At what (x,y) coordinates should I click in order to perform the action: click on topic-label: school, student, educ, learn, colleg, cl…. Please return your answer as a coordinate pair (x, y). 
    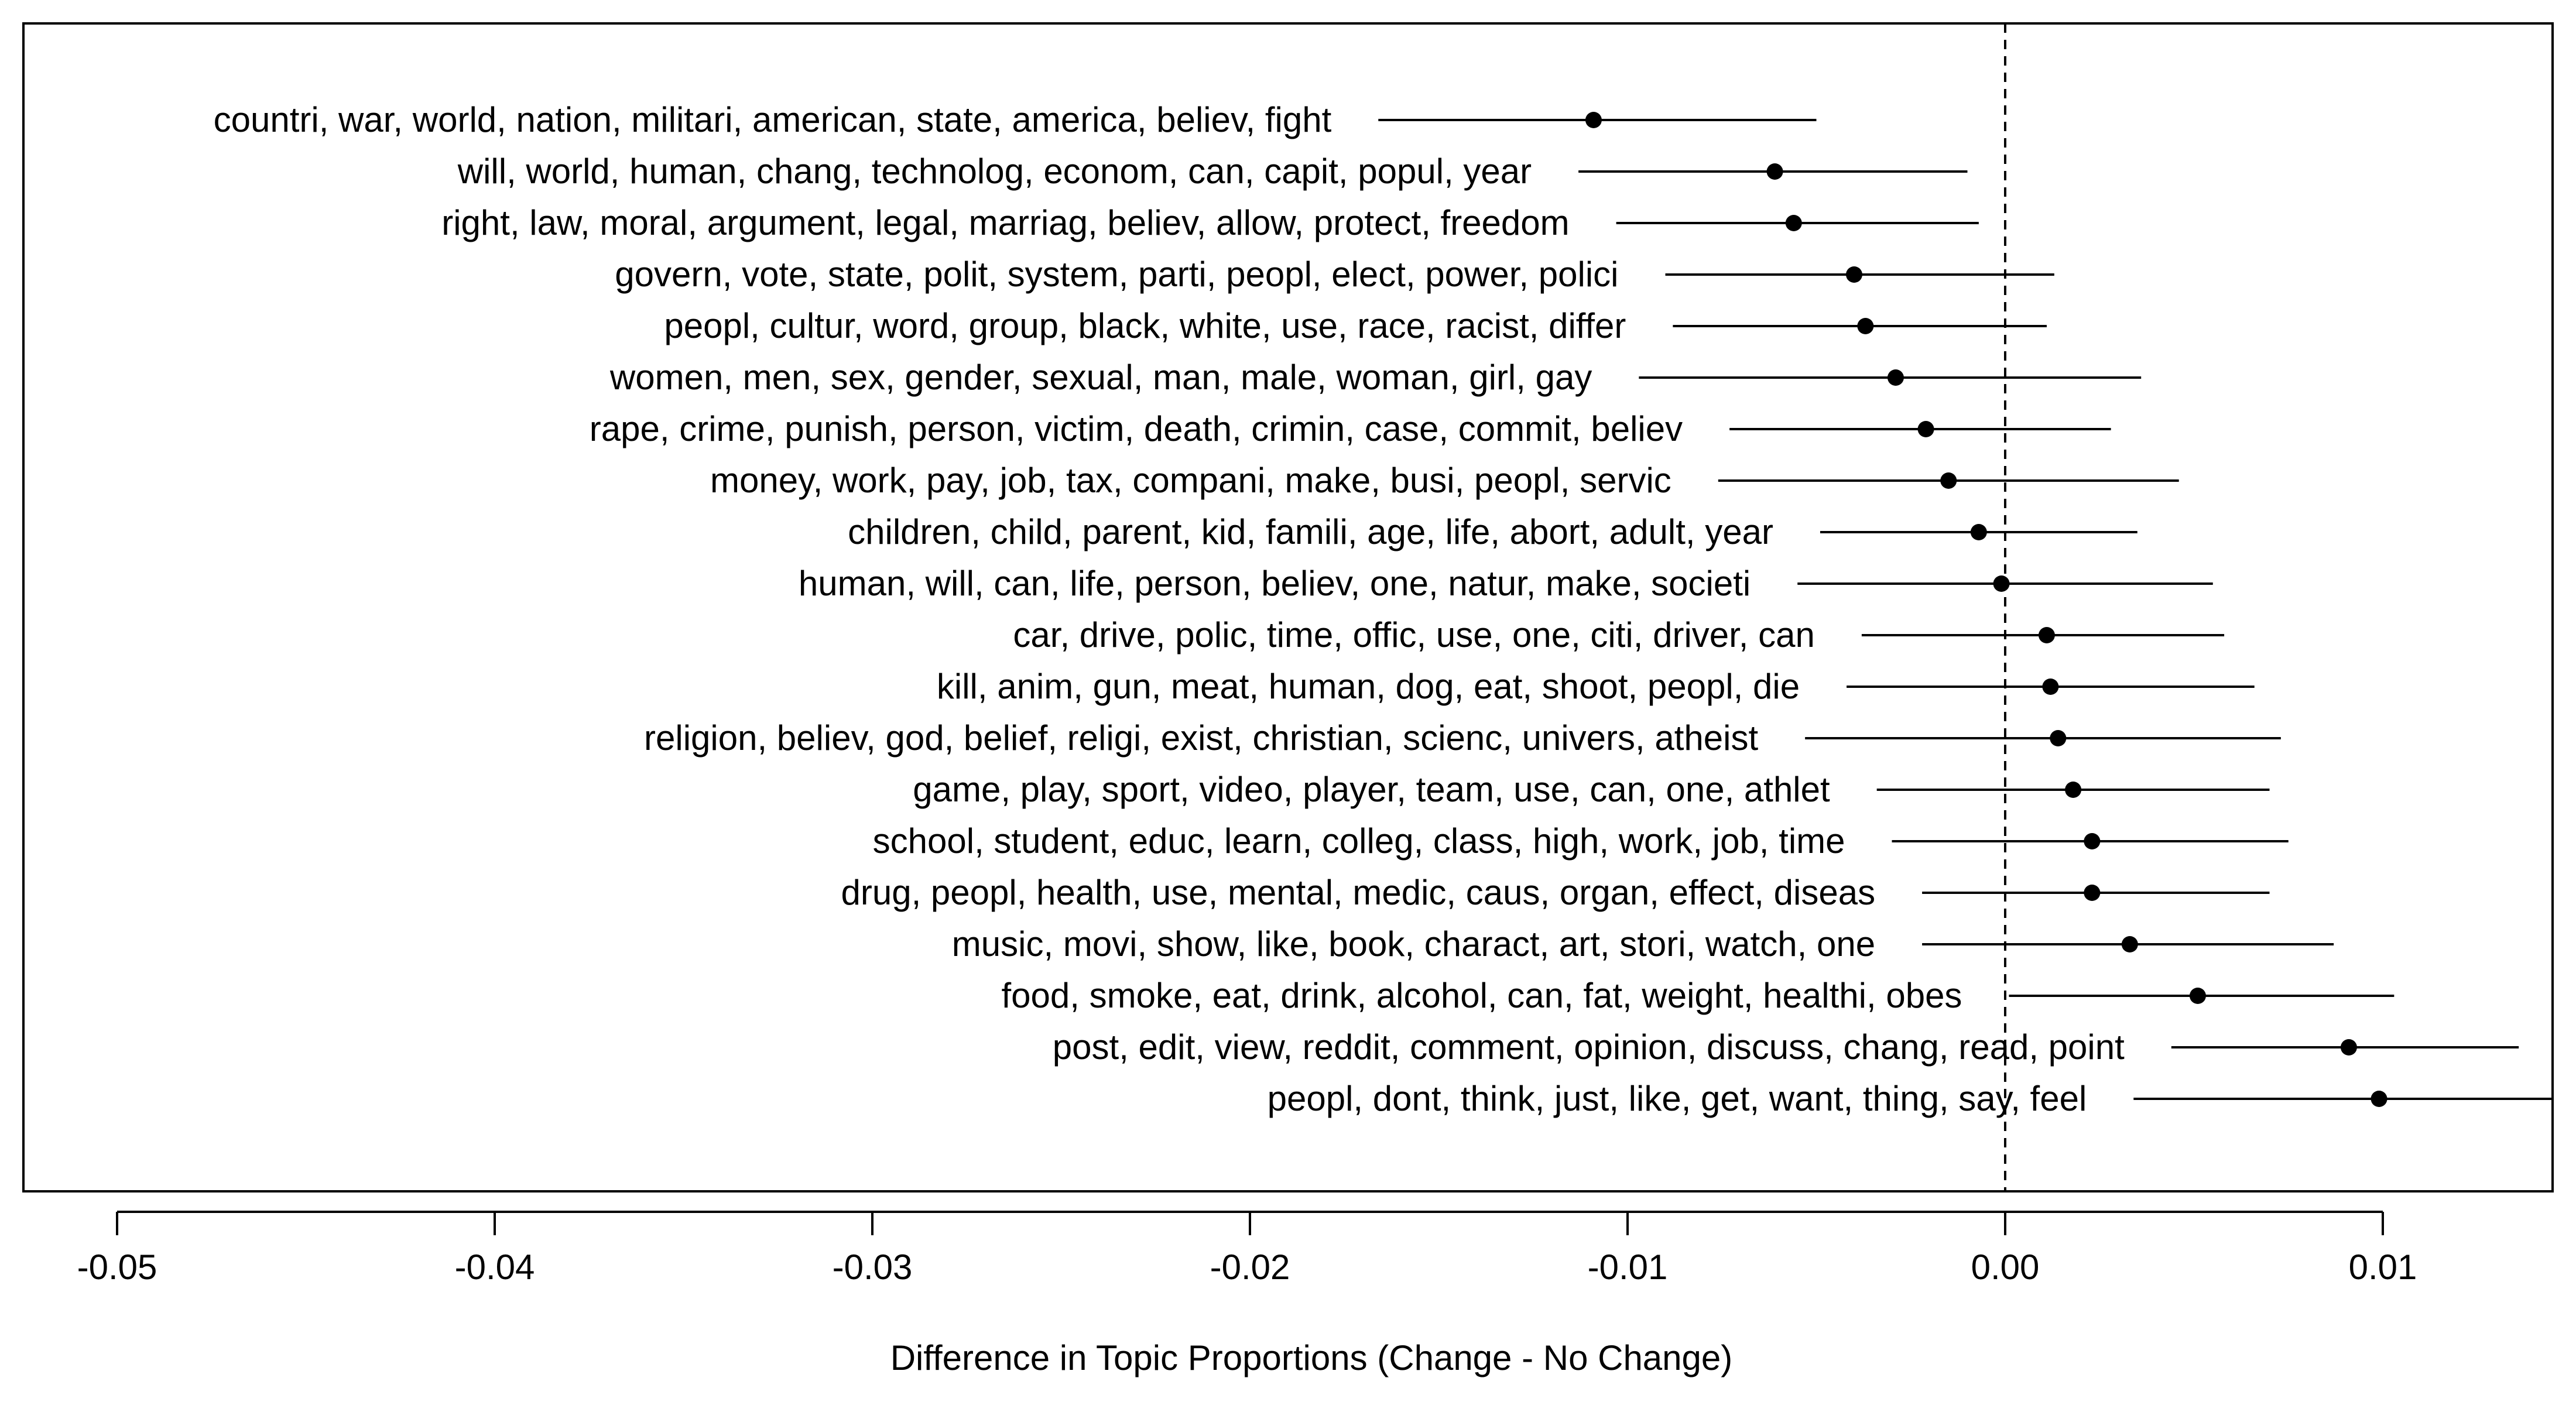
    Looking at the image, I should click on (1359, 841).